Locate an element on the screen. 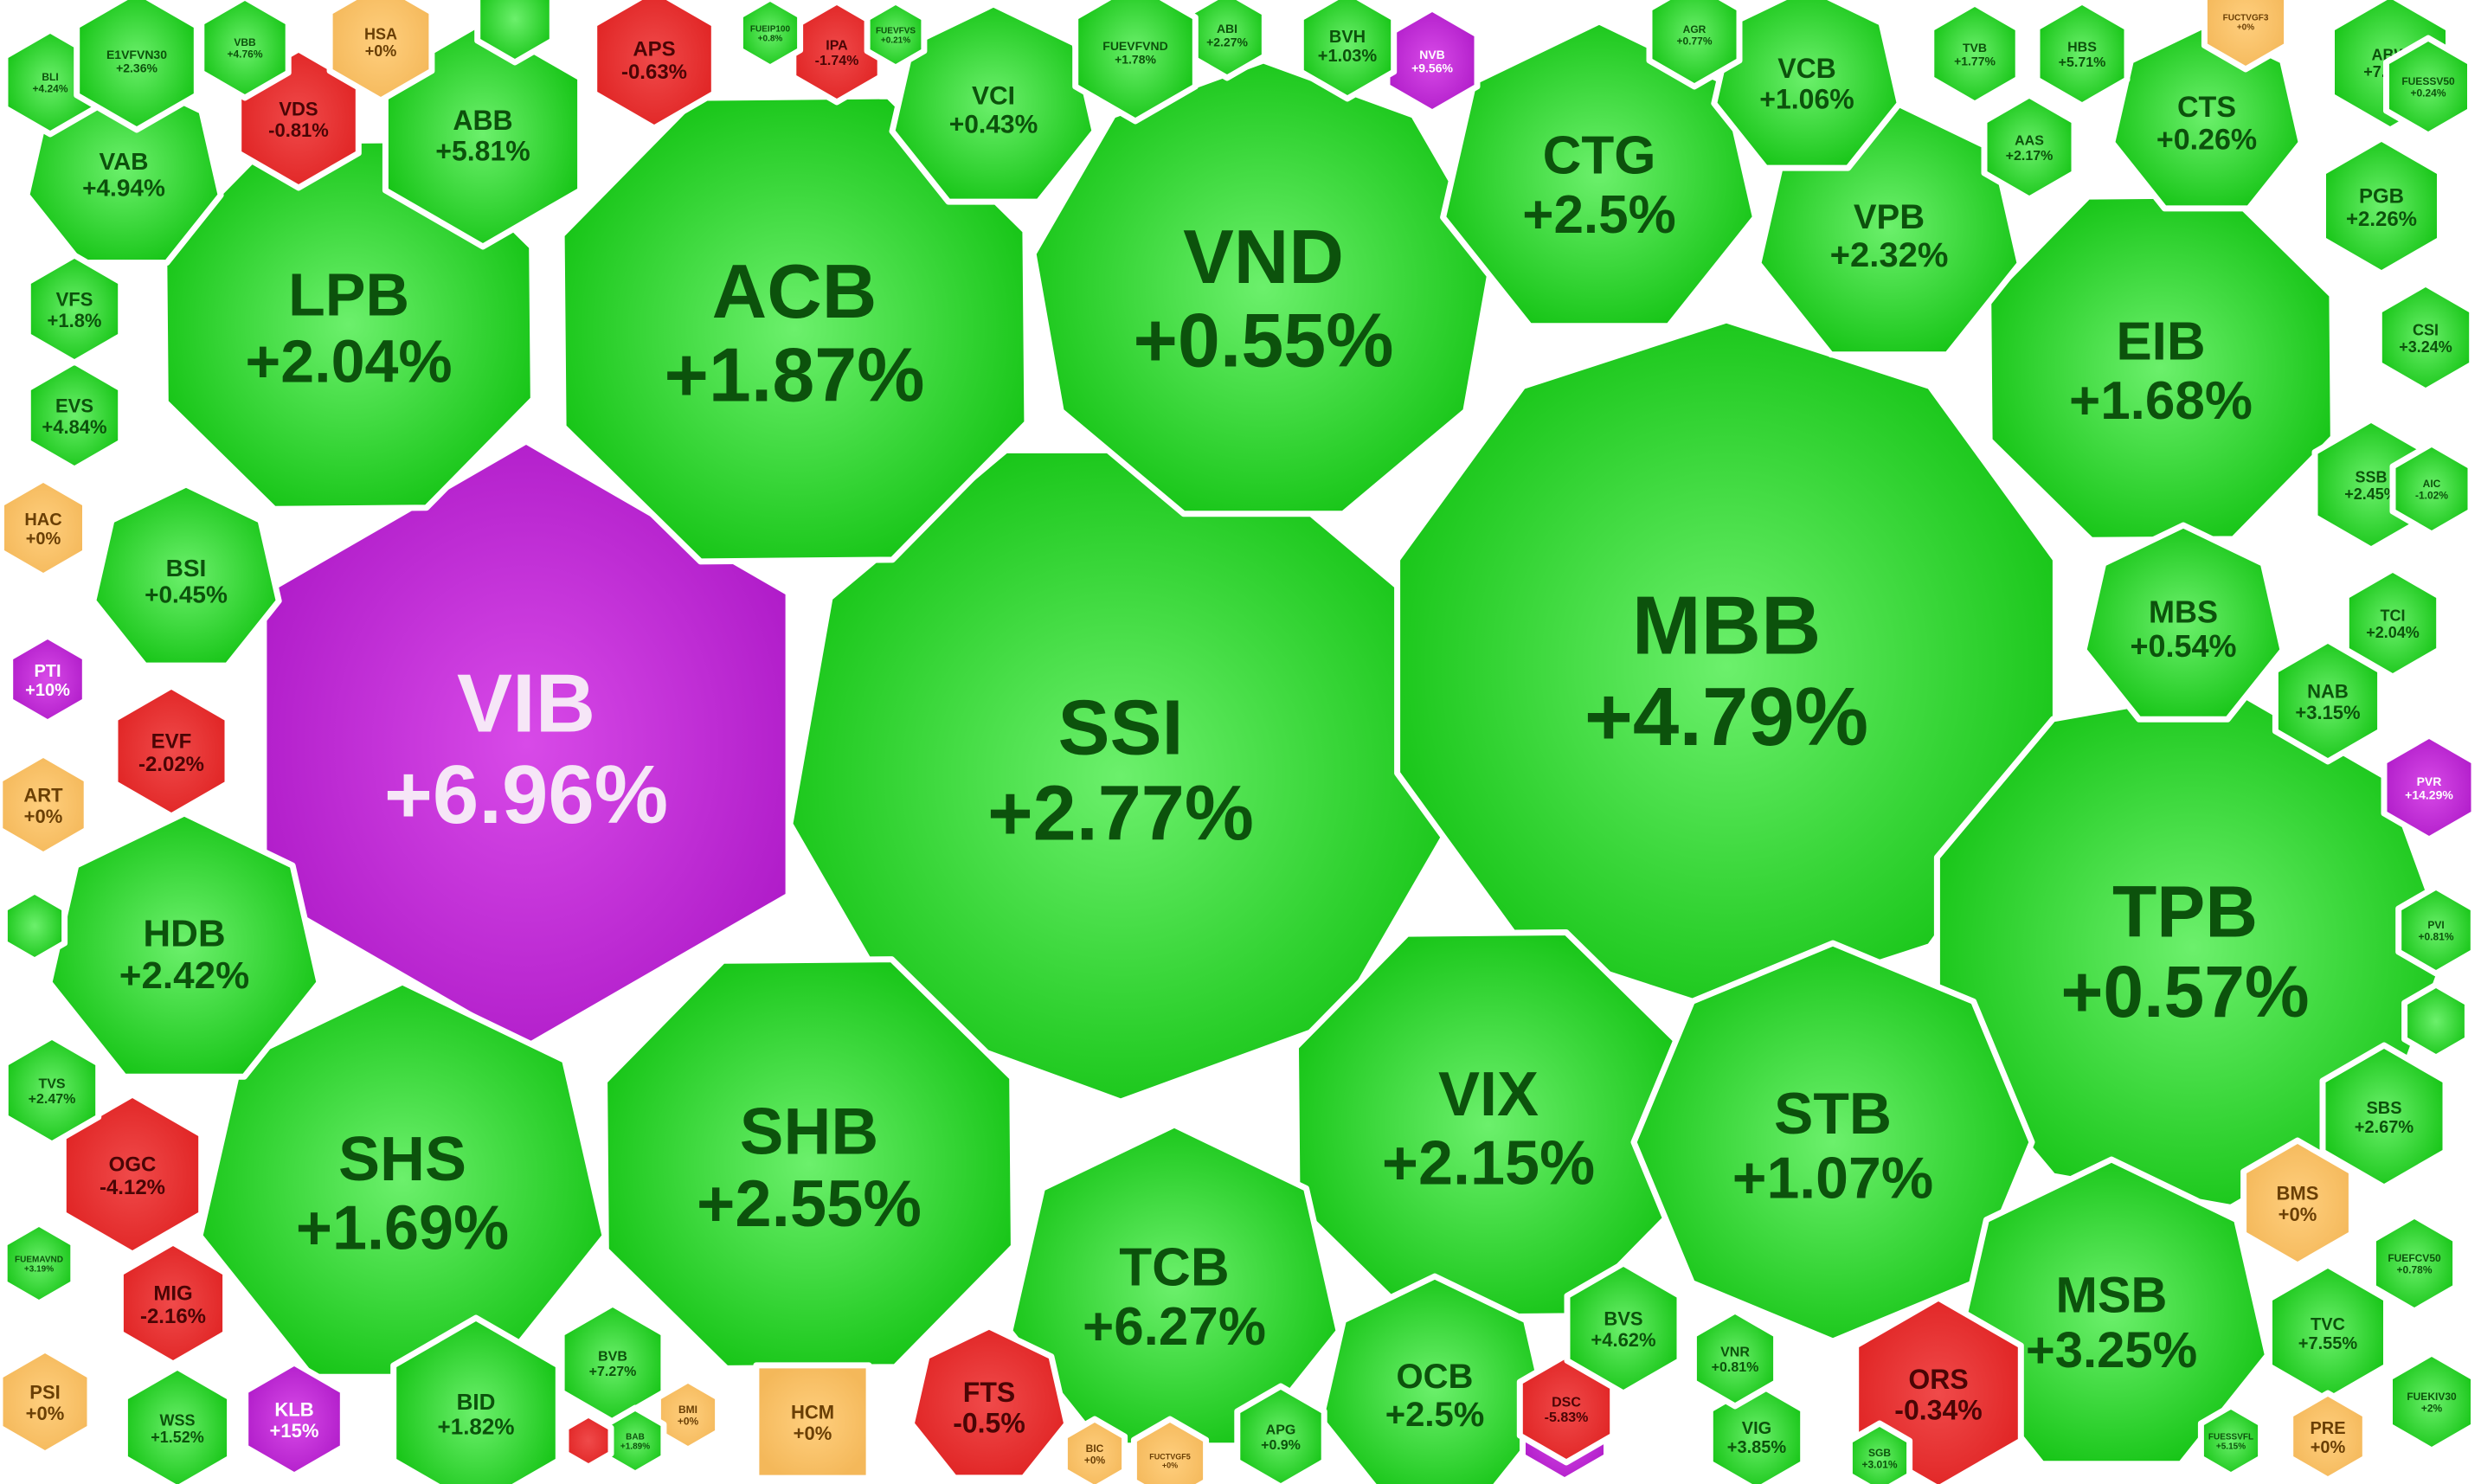  cell-change: -2.16% is located at coordinates (173, 1317).